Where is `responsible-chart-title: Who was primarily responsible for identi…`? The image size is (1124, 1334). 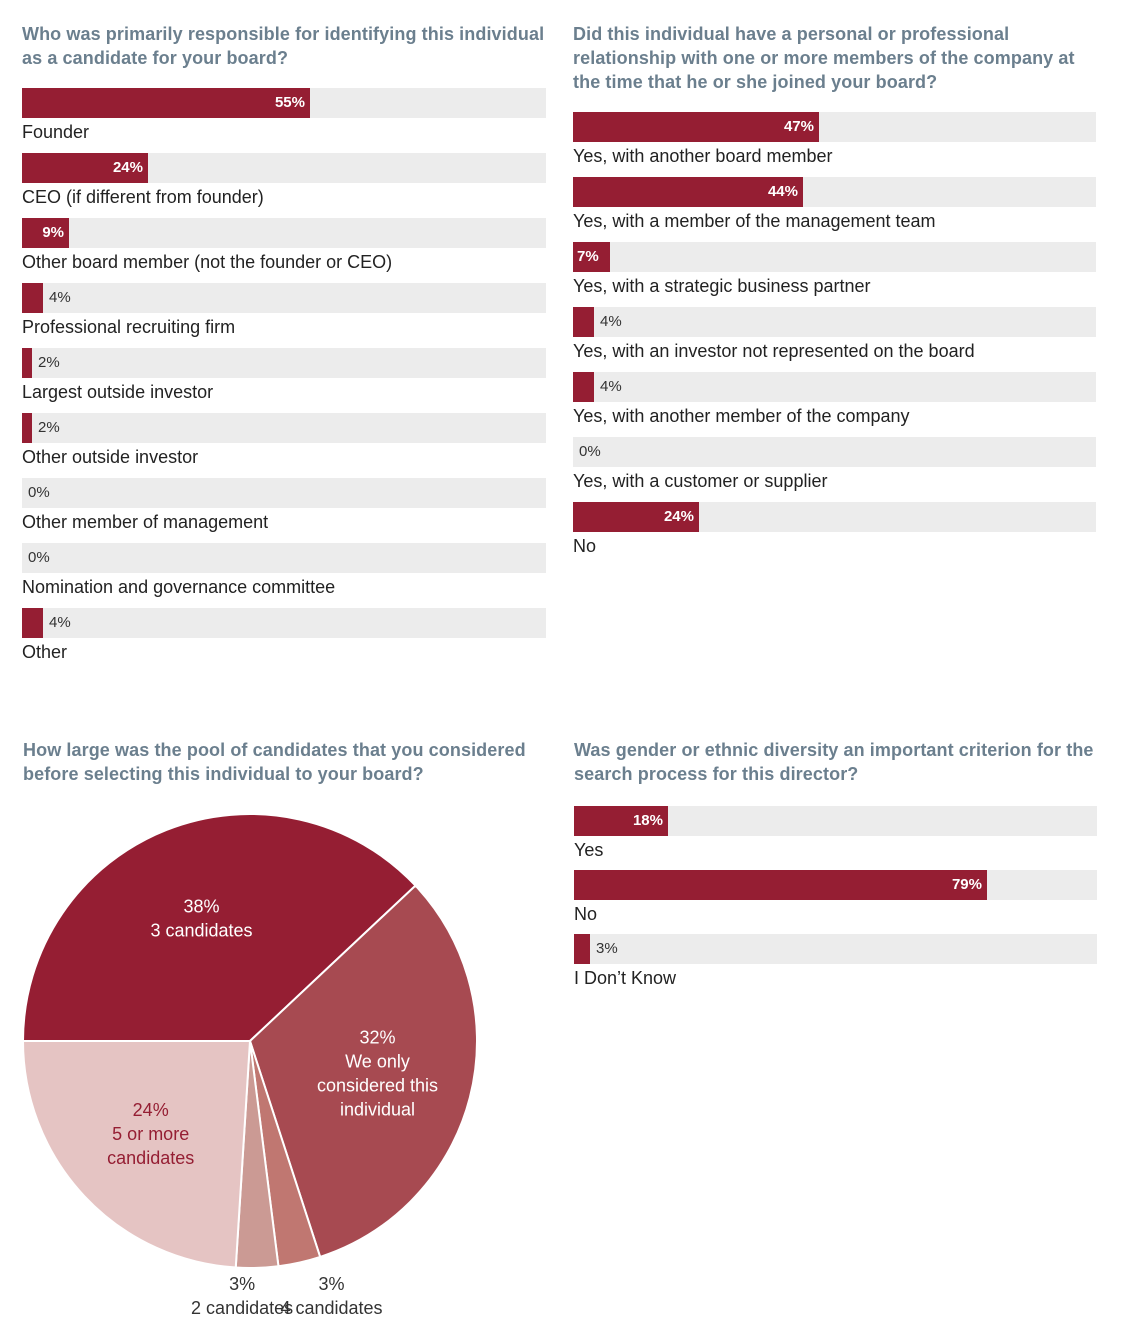
responsible-chart-title: Who was primarily responsible for identi… is located at coordinates (283, 46).